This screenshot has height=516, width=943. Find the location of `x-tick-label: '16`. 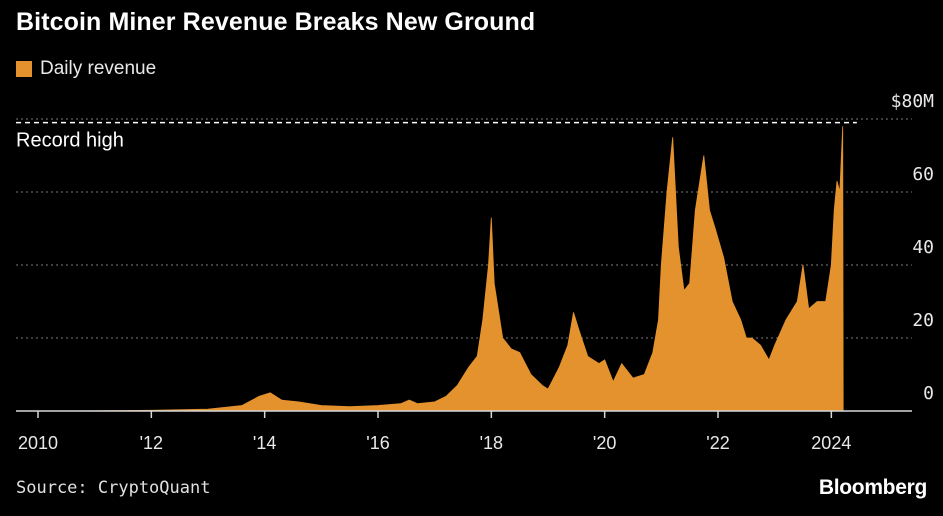

x-tick-label: '16 is located at coordinates (377, 443).